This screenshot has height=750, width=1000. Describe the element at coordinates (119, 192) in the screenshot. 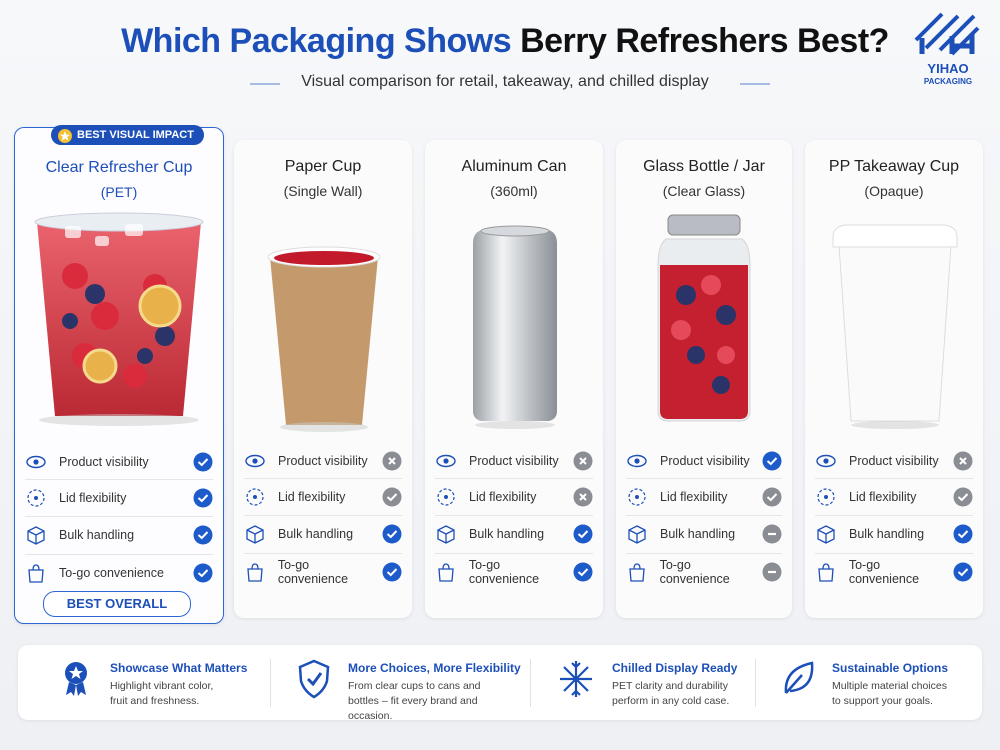

I see `card-subtitle: (PET)` at that location.